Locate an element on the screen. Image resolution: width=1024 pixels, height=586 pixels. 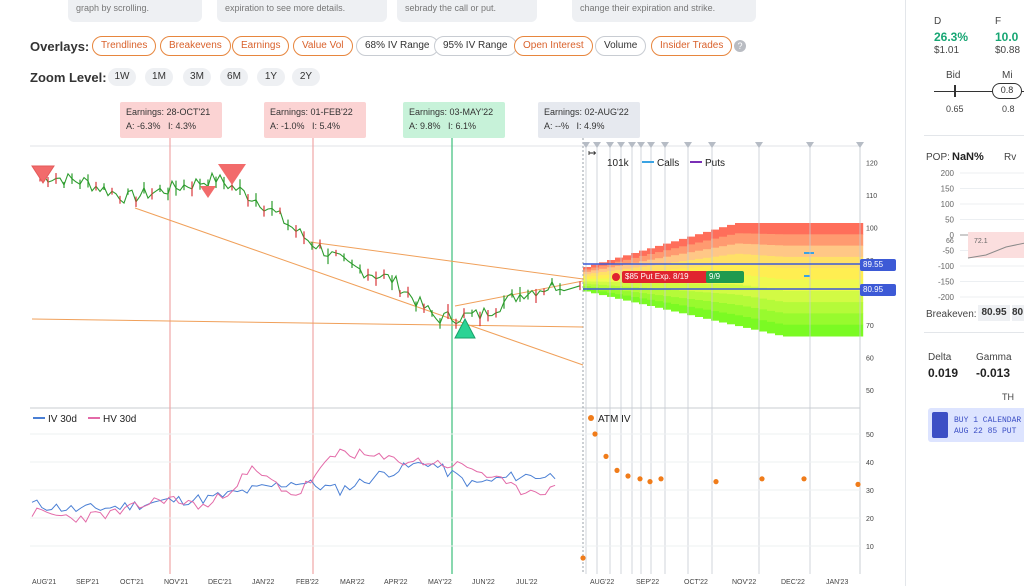
earnings-box-may22: Earnings: 03-MAY'22 A: 9.8% I: 6.1% is located at coordinates (454, 120).